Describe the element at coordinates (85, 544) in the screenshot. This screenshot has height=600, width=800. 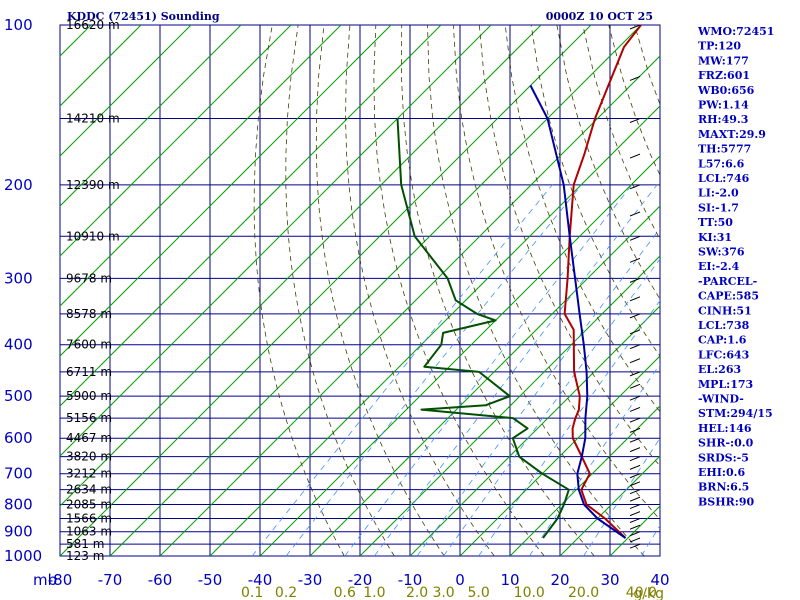
I see `height-label: 581 m` at that location.